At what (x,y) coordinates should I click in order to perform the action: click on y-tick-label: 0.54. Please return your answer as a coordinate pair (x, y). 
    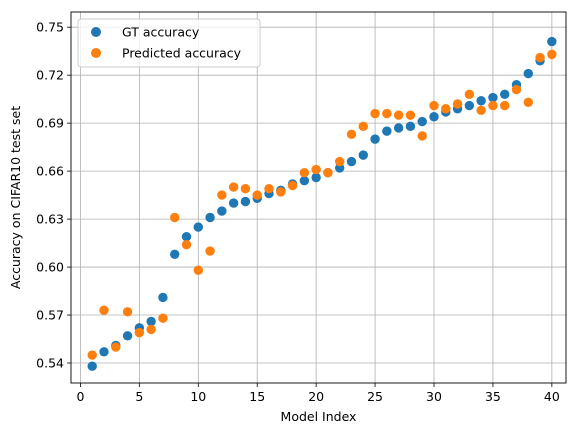
    Looking at the image, I should click on (50, 363).